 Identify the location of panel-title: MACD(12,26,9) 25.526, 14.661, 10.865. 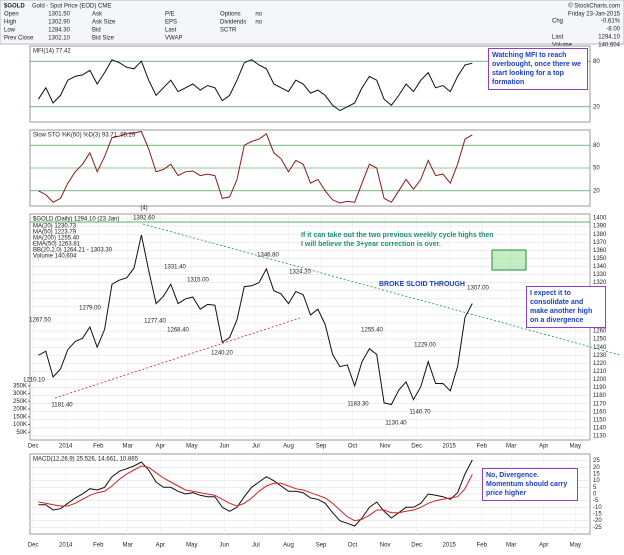
(86, 460).